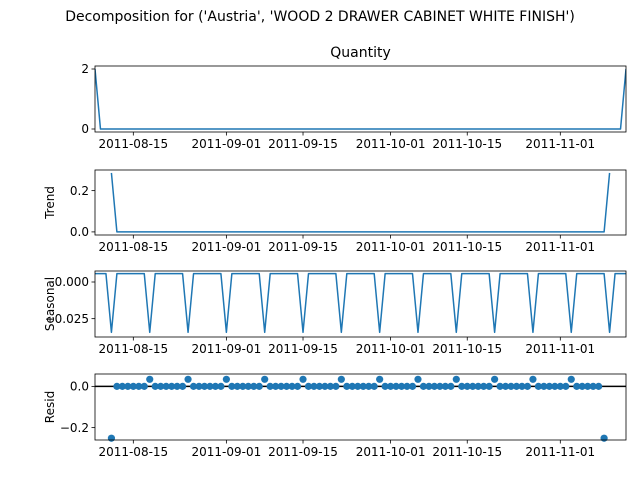 The image size is (640, 480). Describe the element at coordinates (79, 232) in the screenshot. I see `trend-ytick-label: 0.0` at that location.